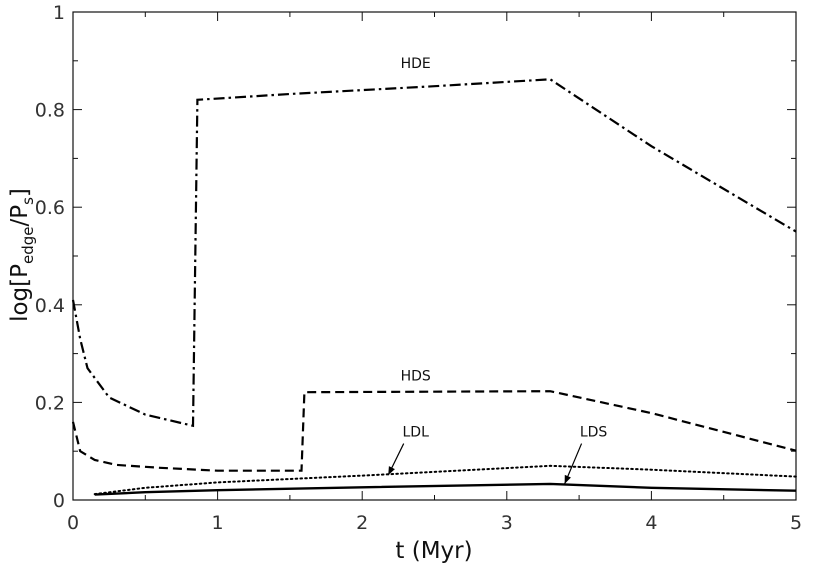 This screenshot has height=566, width=830. What do you see at coordinates (50, 257) in the screenshot?
I see `y-tick-labels: 0 0.2 0.4 0.6 0.8 1` at bounding box center [50, 257].